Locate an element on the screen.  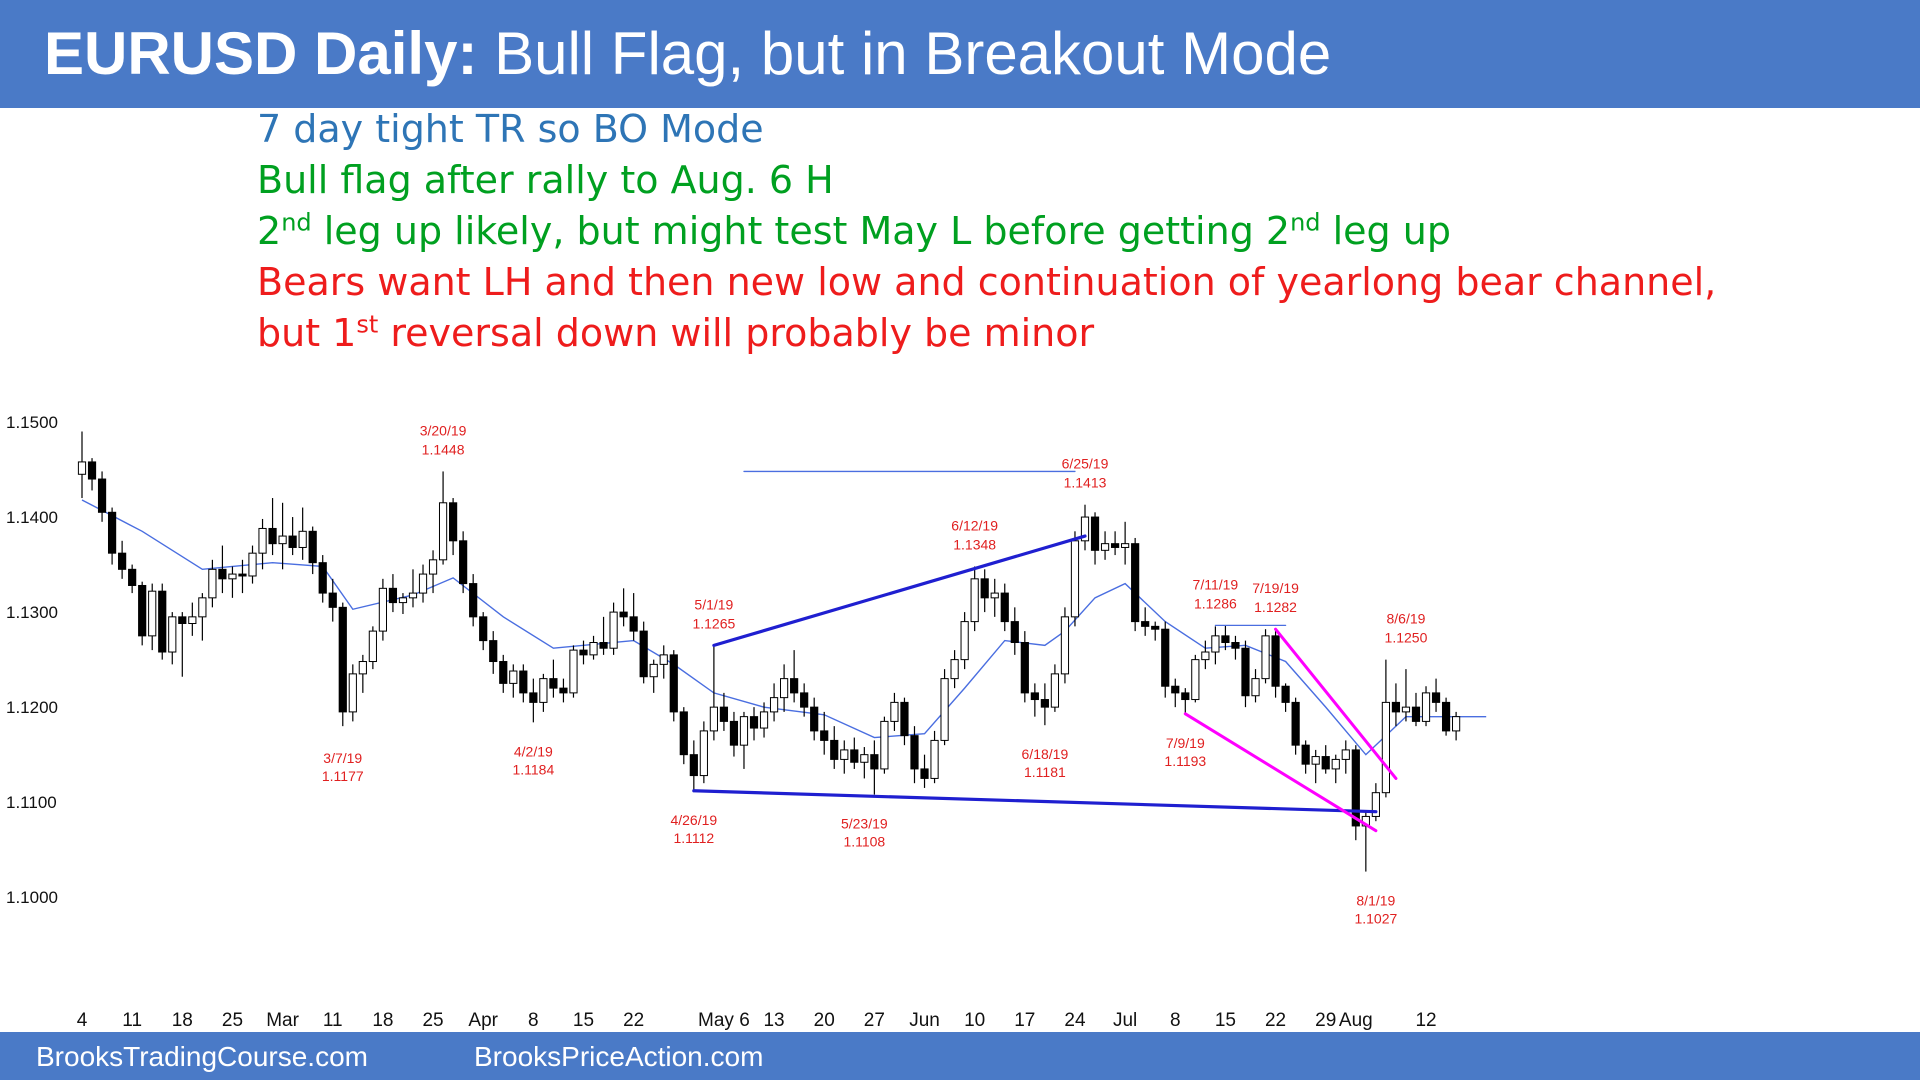
x-tick-label: 4 is located at coordinates (82, 1020).